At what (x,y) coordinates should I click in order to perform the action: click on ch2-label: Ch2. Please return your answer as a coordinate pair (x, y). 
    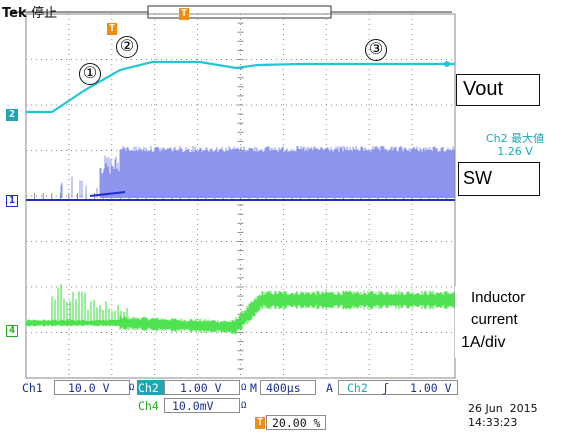
    Looking at the image, I should click on (148, 388).